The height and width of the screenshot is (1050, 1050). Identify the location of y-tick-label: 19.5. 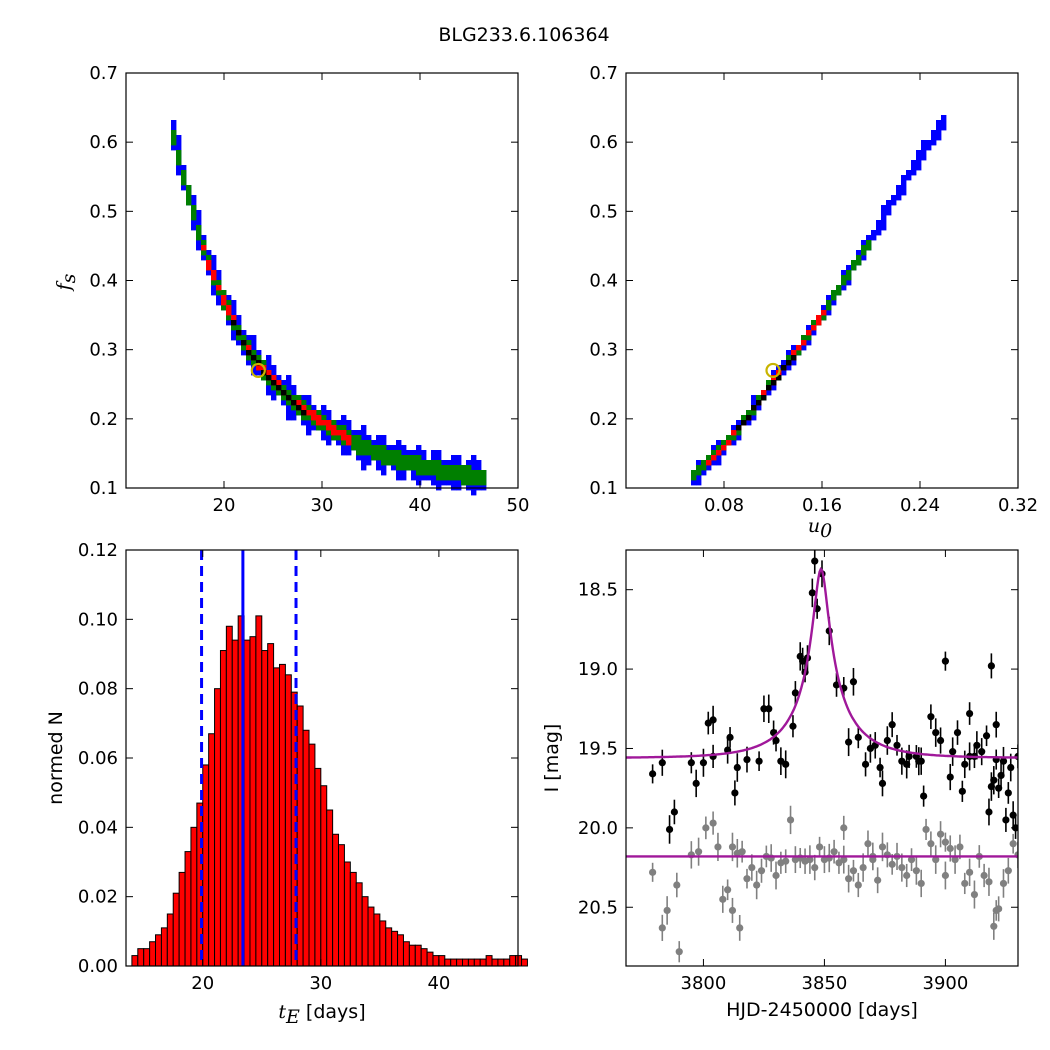
(598, 748).